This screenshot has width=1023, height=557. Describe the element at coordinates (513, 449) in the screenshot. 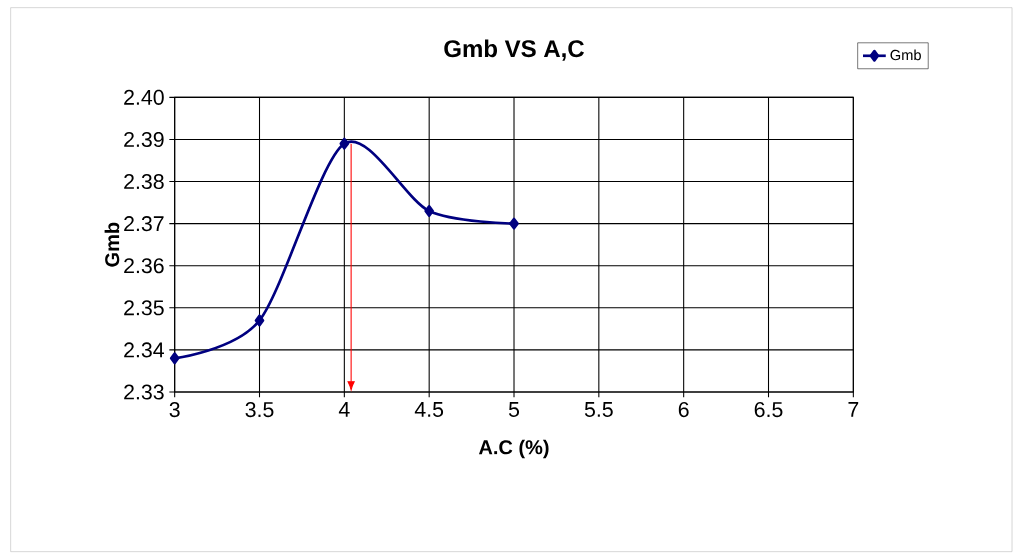

I see `x-axis-title: A.C (%)` at that location.